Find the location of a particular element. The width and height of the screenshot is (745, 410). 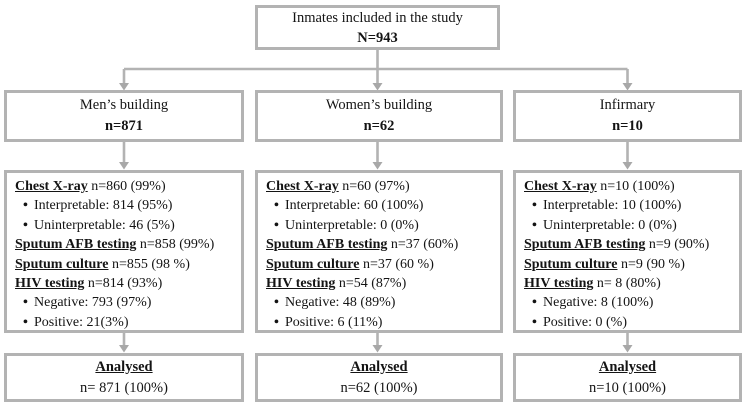

sputum-culture-line: Sputum culture n=9 (90 %) is located at coordinates (629, 264).